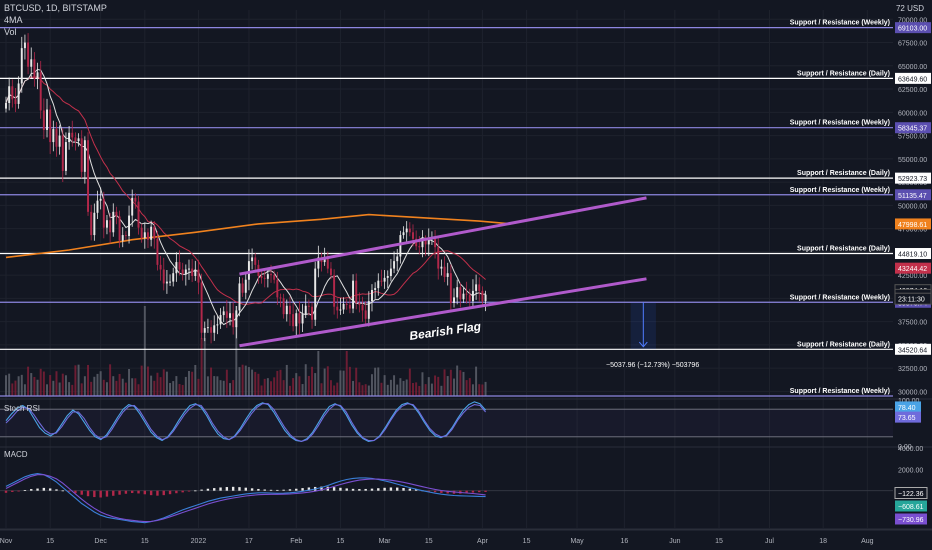 The height and width of the screenshot is (550, 932). Describe the element at coordinates (912, 369) in the screenshot. I see `price-tick-label: 32500.00` at that location.